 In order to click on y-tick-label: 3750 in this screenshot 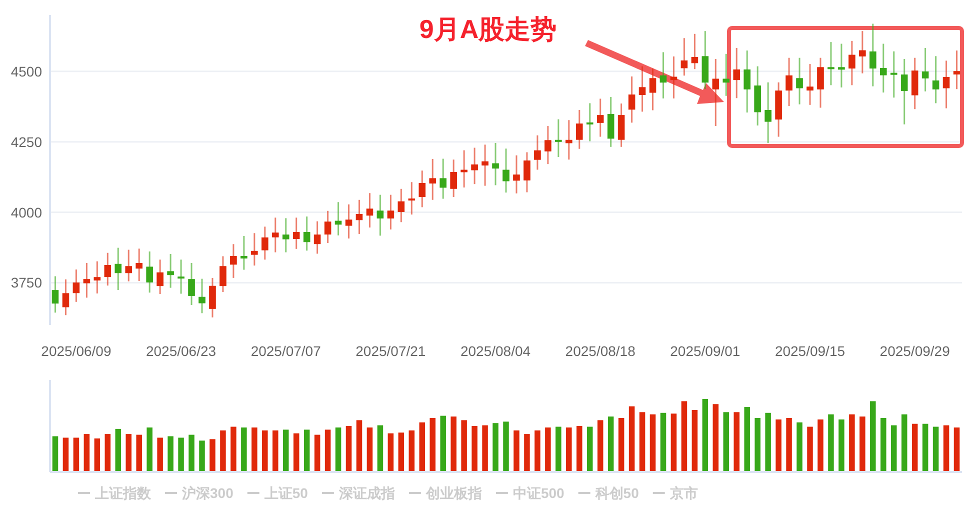, I will do `click(26, 282)`.